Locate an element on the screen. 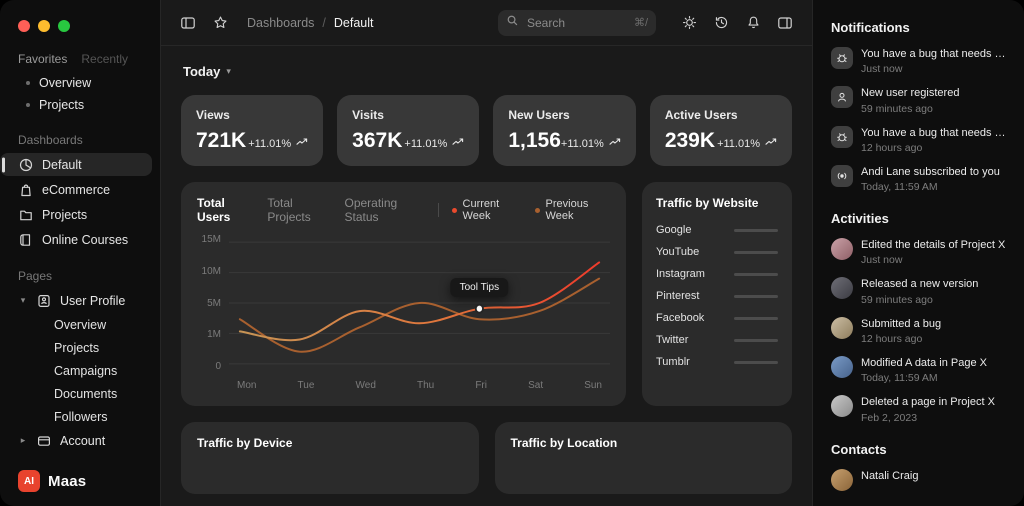 Image resolution: width=1024 pixels, height=506 pixels. notification-item: New user registered 59 minutes ago is located at coordinates (918, 100).